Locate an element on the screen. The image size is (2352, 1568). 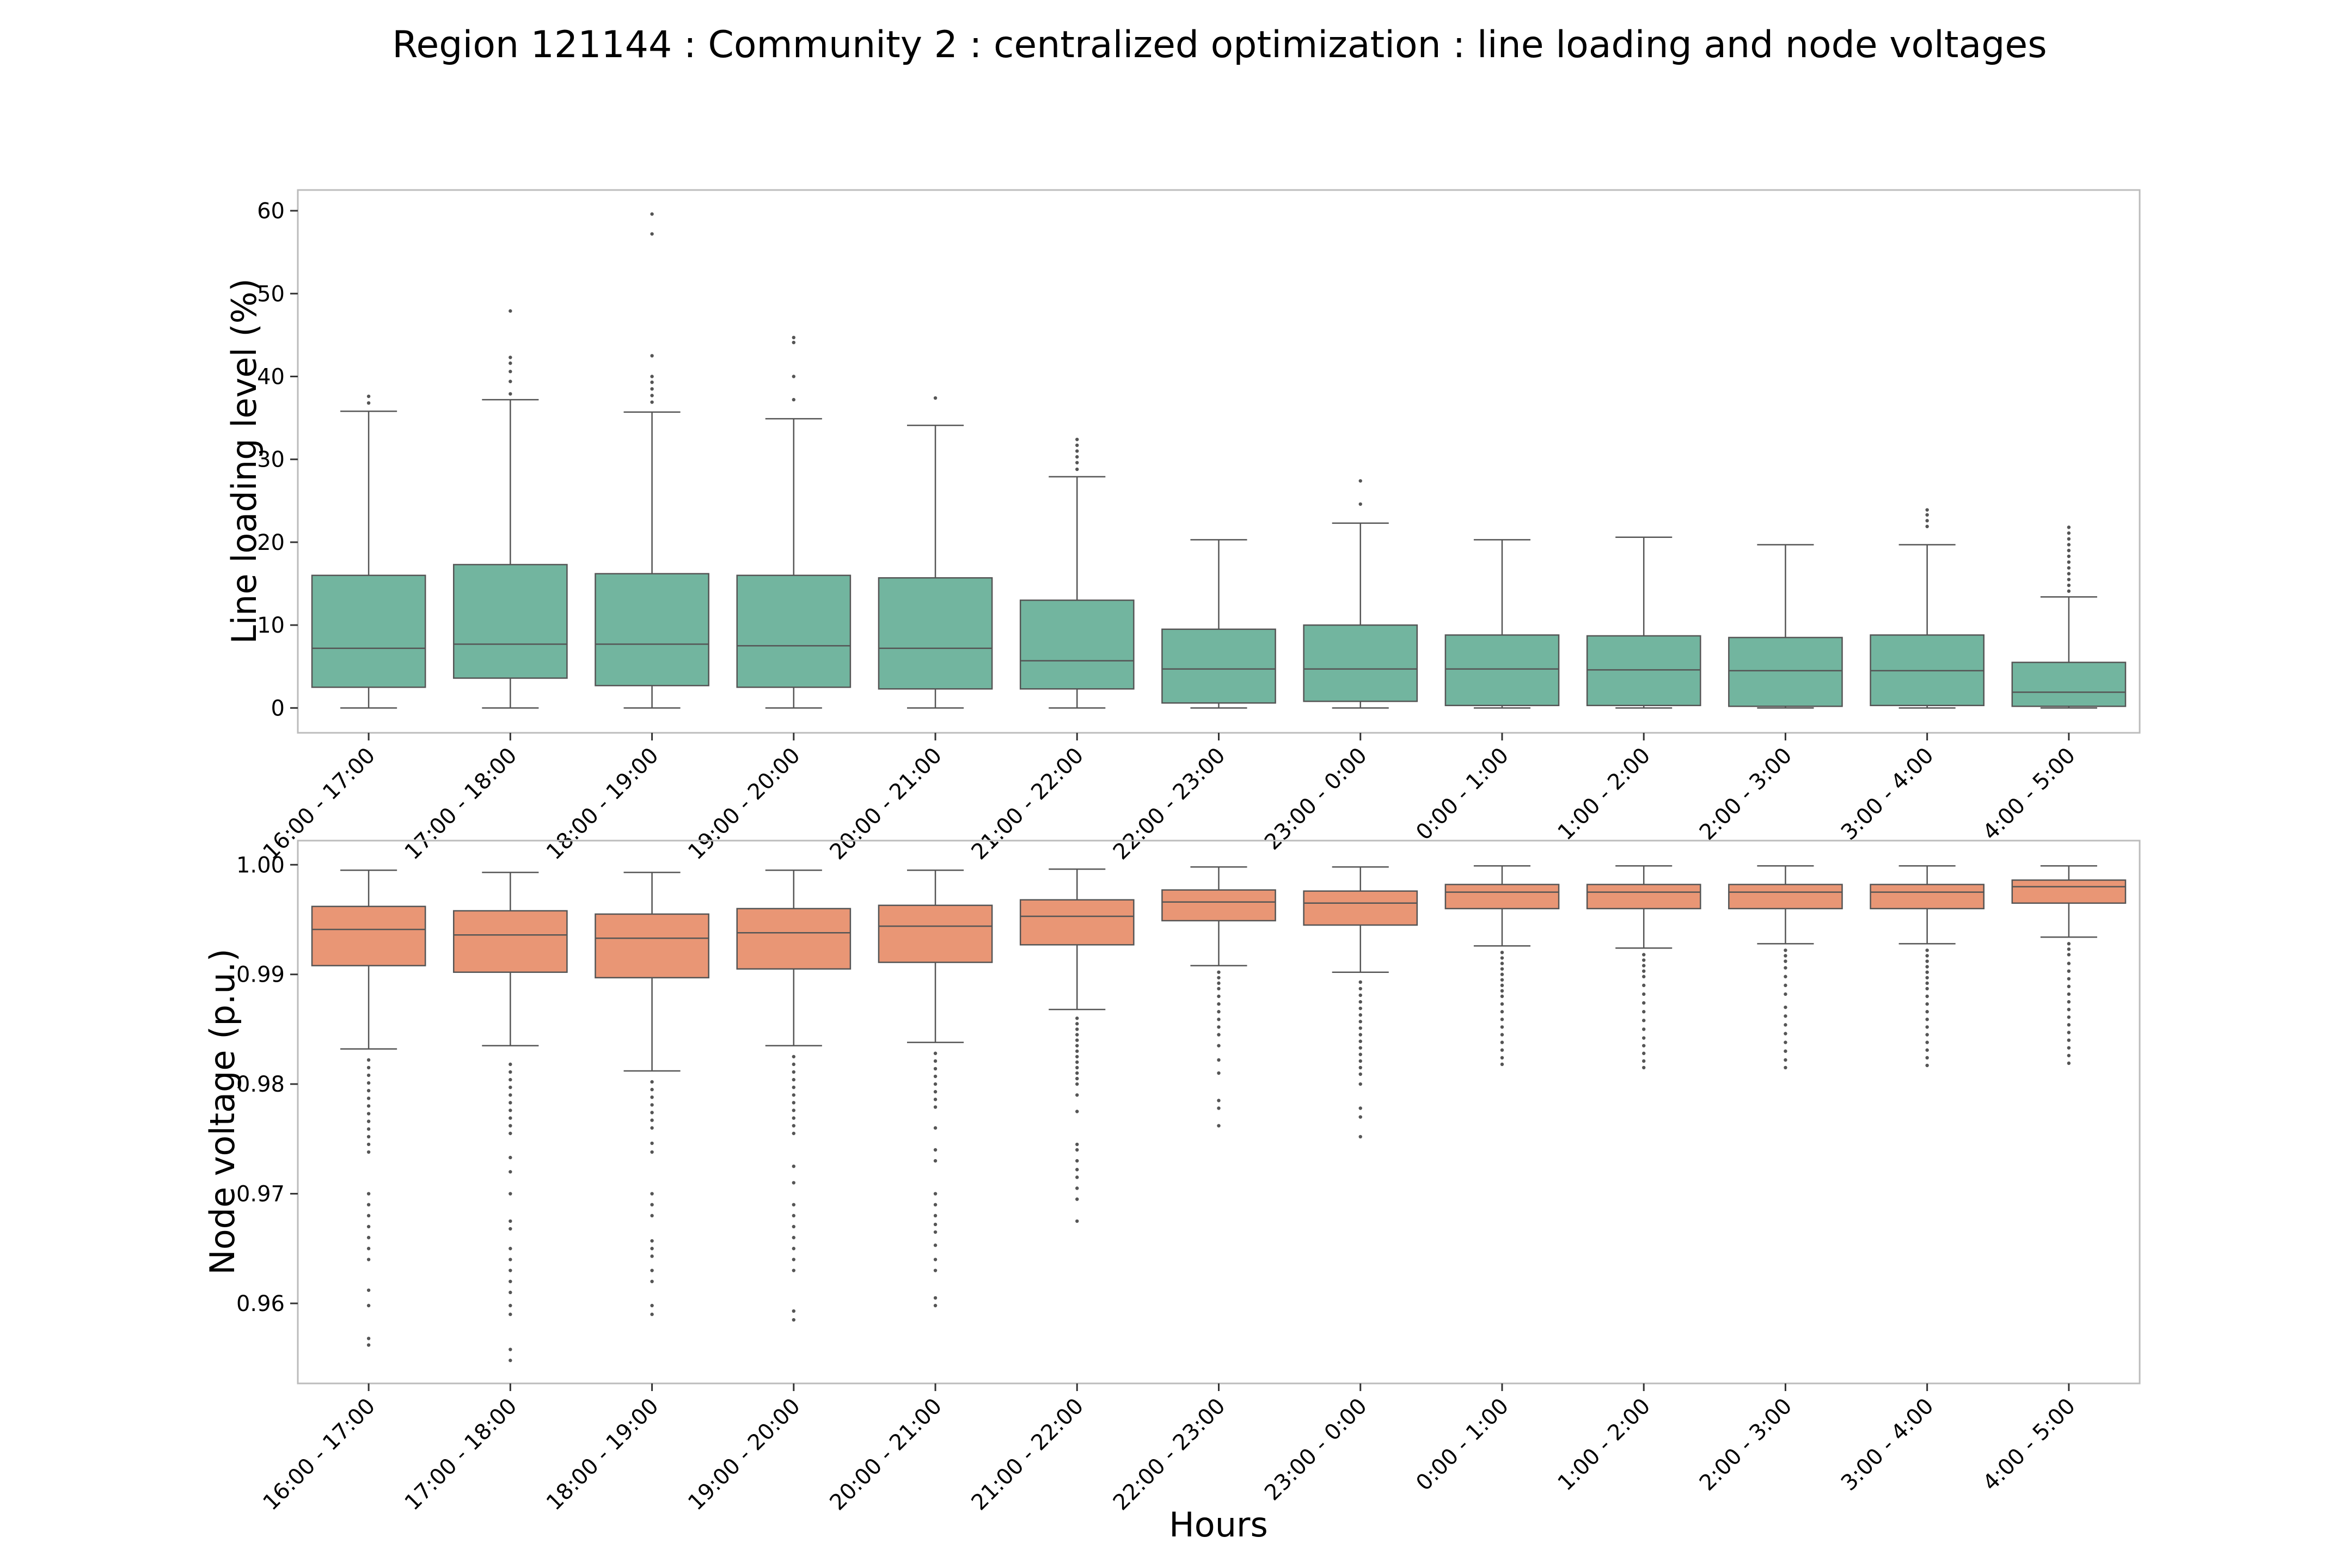
line-loading-y-tick-label: 20 is located at coordinates (271, 542).